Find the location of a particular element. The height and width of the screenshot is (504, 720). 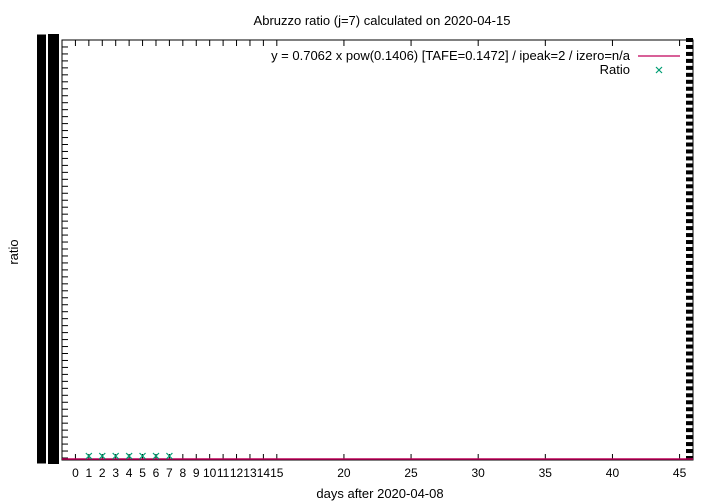

x-tick-label: 6 is located at coordinates (156, 473).